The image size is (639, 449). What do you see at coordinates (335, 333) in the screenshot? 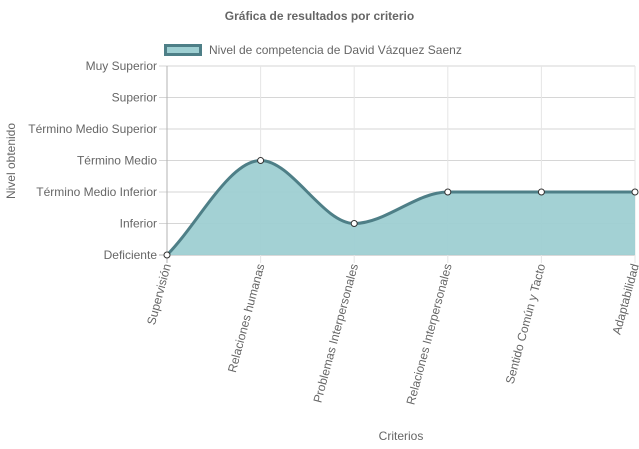
I see `x-tick-label: Problemas Interpersonales` at bounding box center [335, 333].